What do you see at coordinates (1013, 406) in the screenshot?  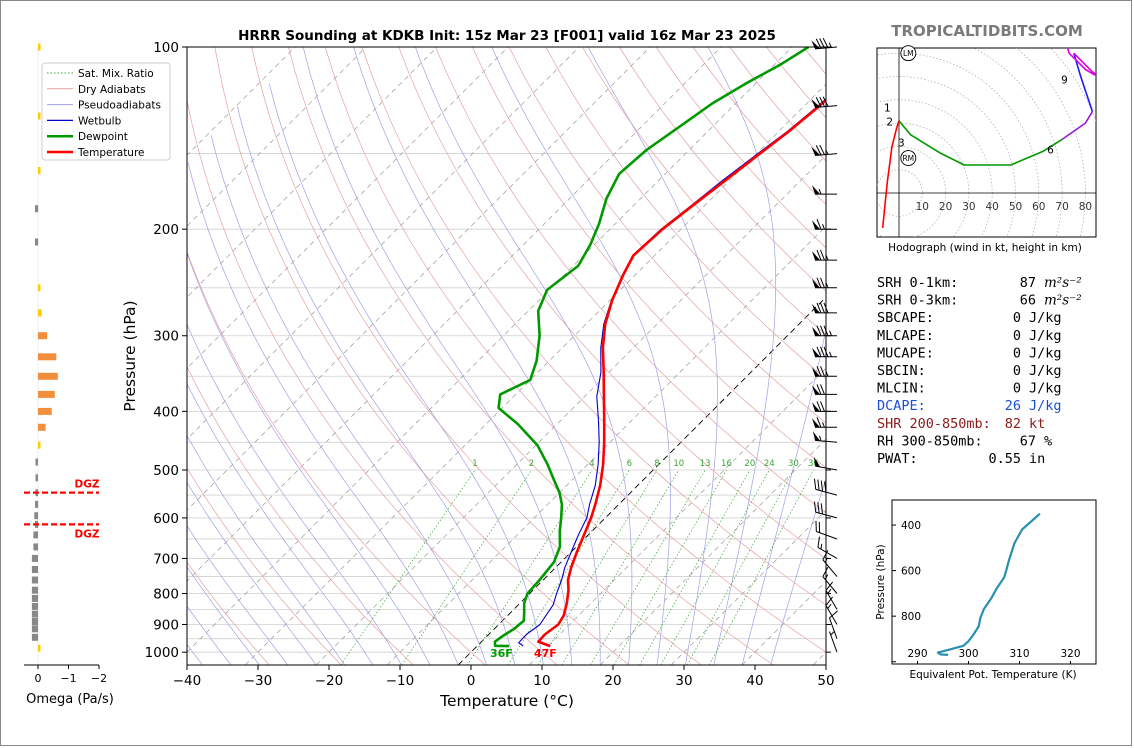 I see `index-value: 26` at bounding box center [1013, 406].